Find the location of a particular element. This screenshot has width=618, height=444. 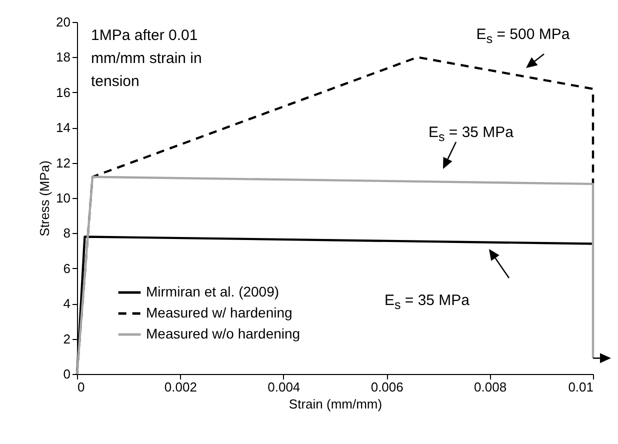

x-tick-label: 0.01 is located at coordinates (581, 387).